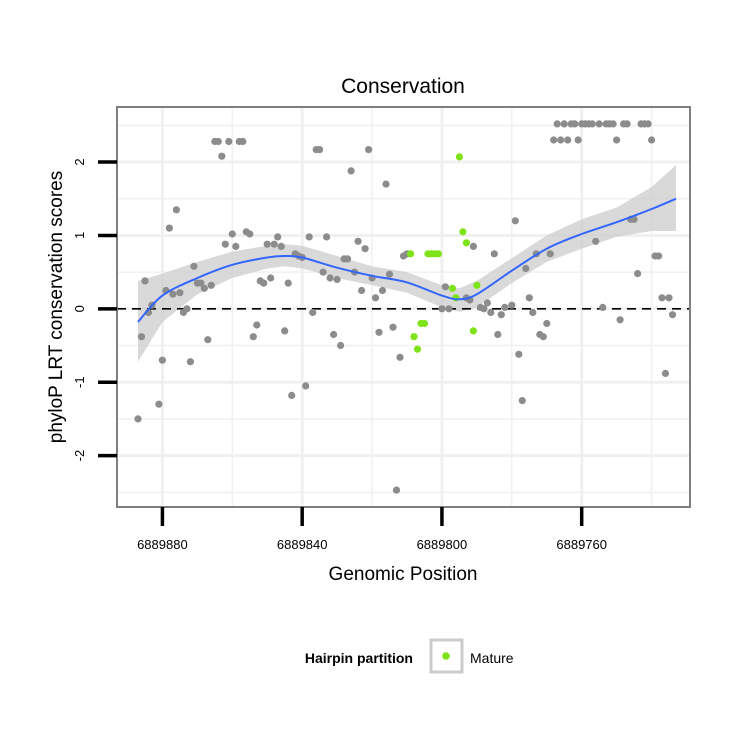 The width and height of the screenshot is (750, 755). Describe the element at coordinates (79, 161) in the screenshot. I see `y-tick-label: 2` at that location.